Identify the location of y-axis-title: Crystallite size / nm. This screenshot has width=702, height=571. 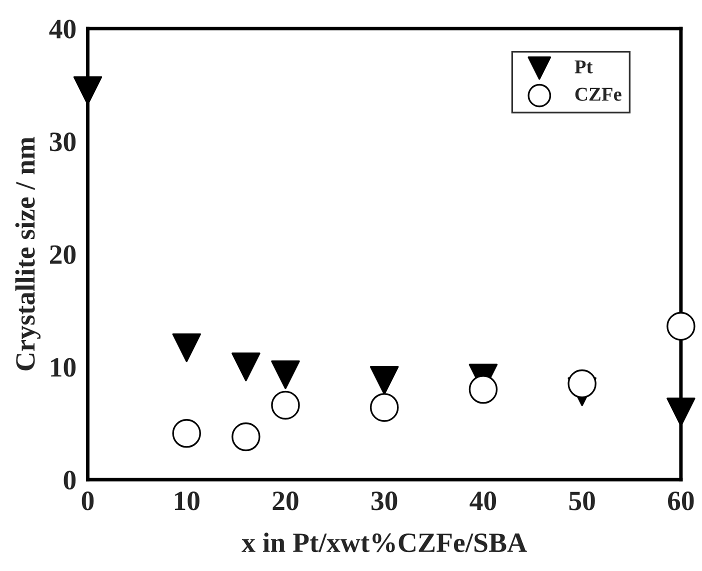
(28, 253).